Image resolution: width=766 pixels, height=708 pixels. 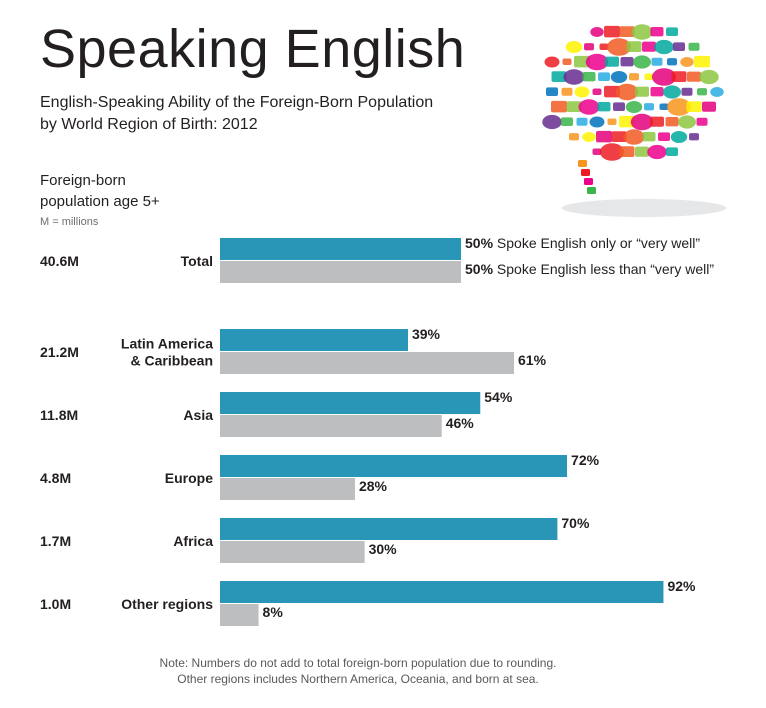 I want to click on category-label: & Caribbean, so click(x=172, y=361).